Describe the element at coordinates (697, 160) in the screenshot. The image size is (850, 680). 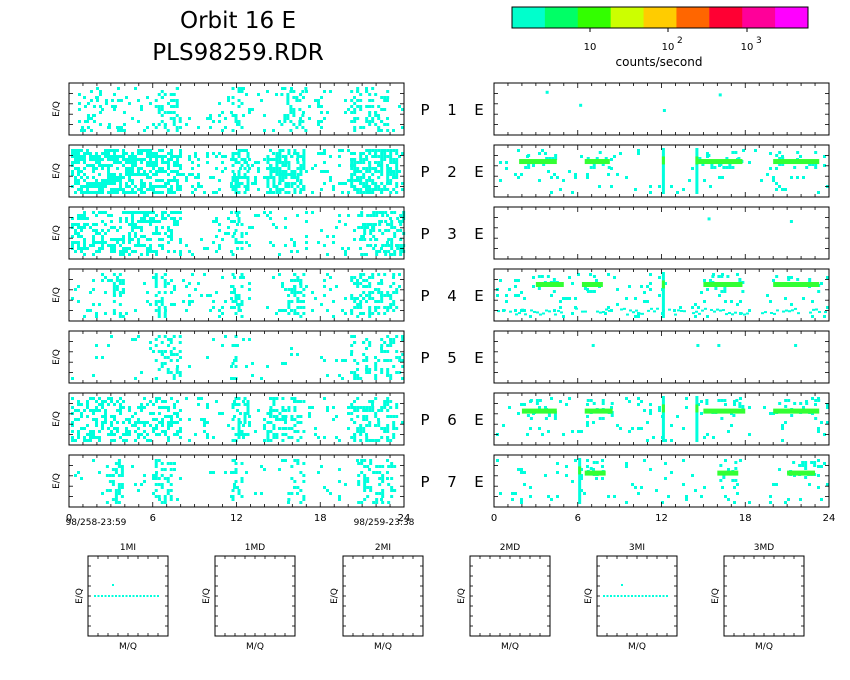
I see `spike-core` at that location.